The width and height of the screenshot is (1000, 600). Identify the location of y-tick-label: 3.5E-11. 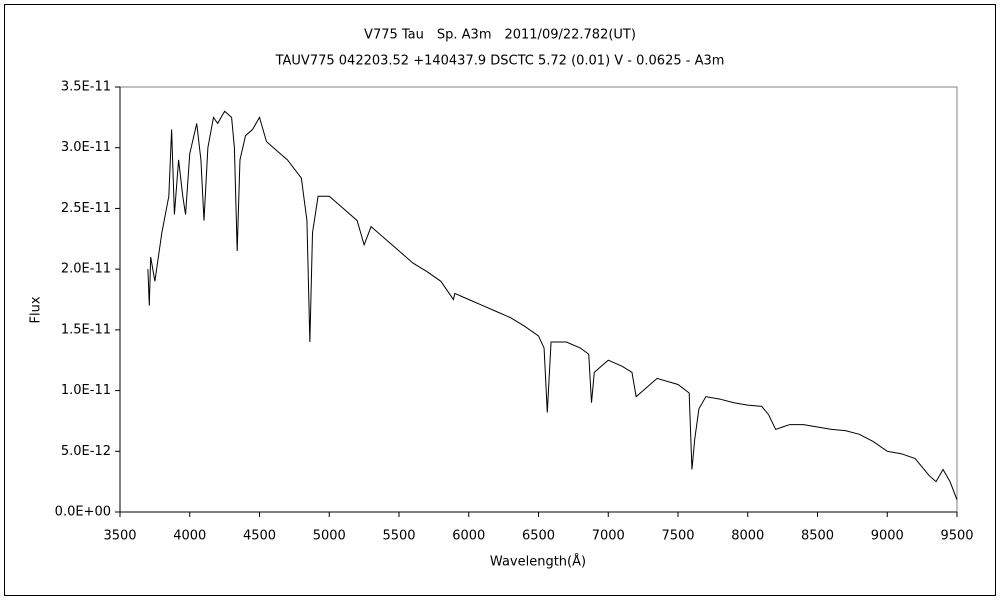
(86, 87).